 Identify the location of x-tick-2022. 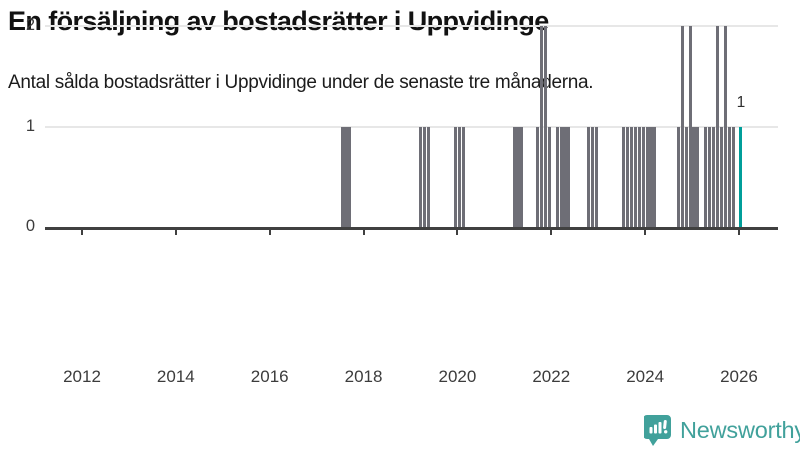
(551, 232).